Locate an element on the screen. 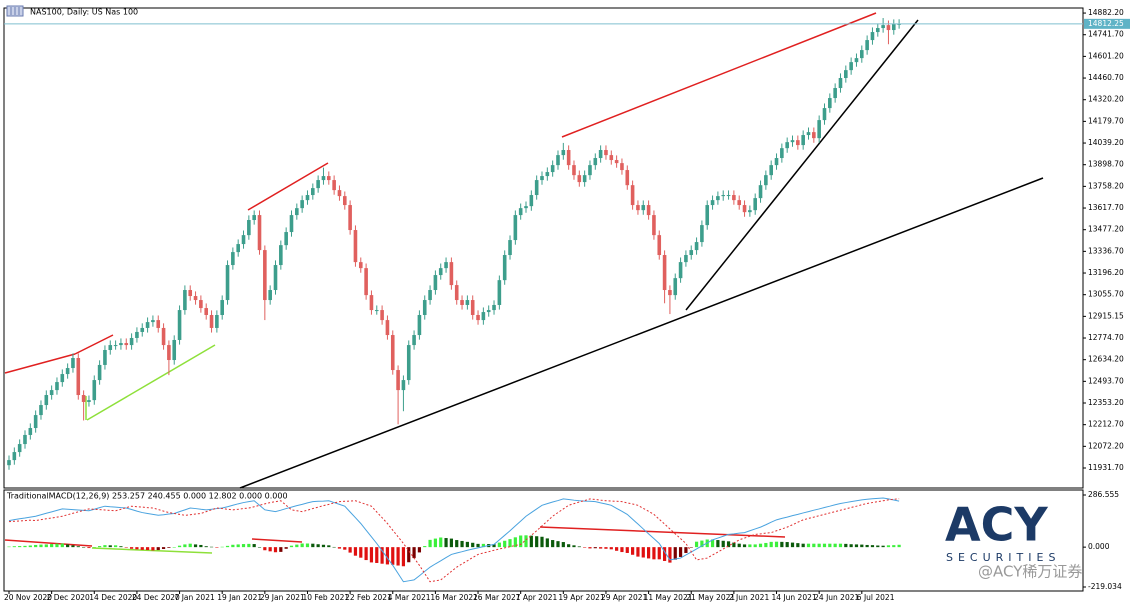 Image resolution: width=1140 pixels, height=607 pixels. x-tick-label: 16 Mar 2021 is located at coordinates (454, 597).